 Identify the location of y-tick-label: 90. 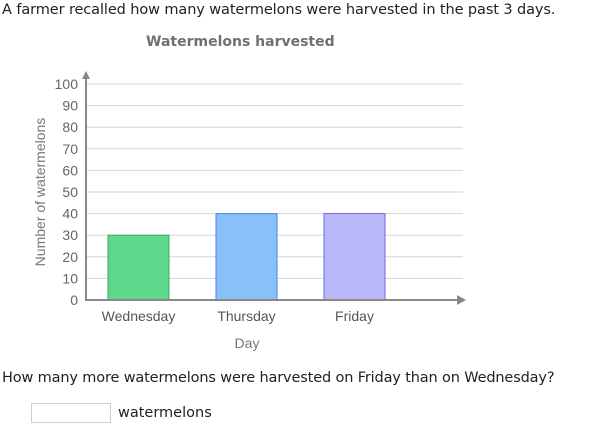
(70, 106).